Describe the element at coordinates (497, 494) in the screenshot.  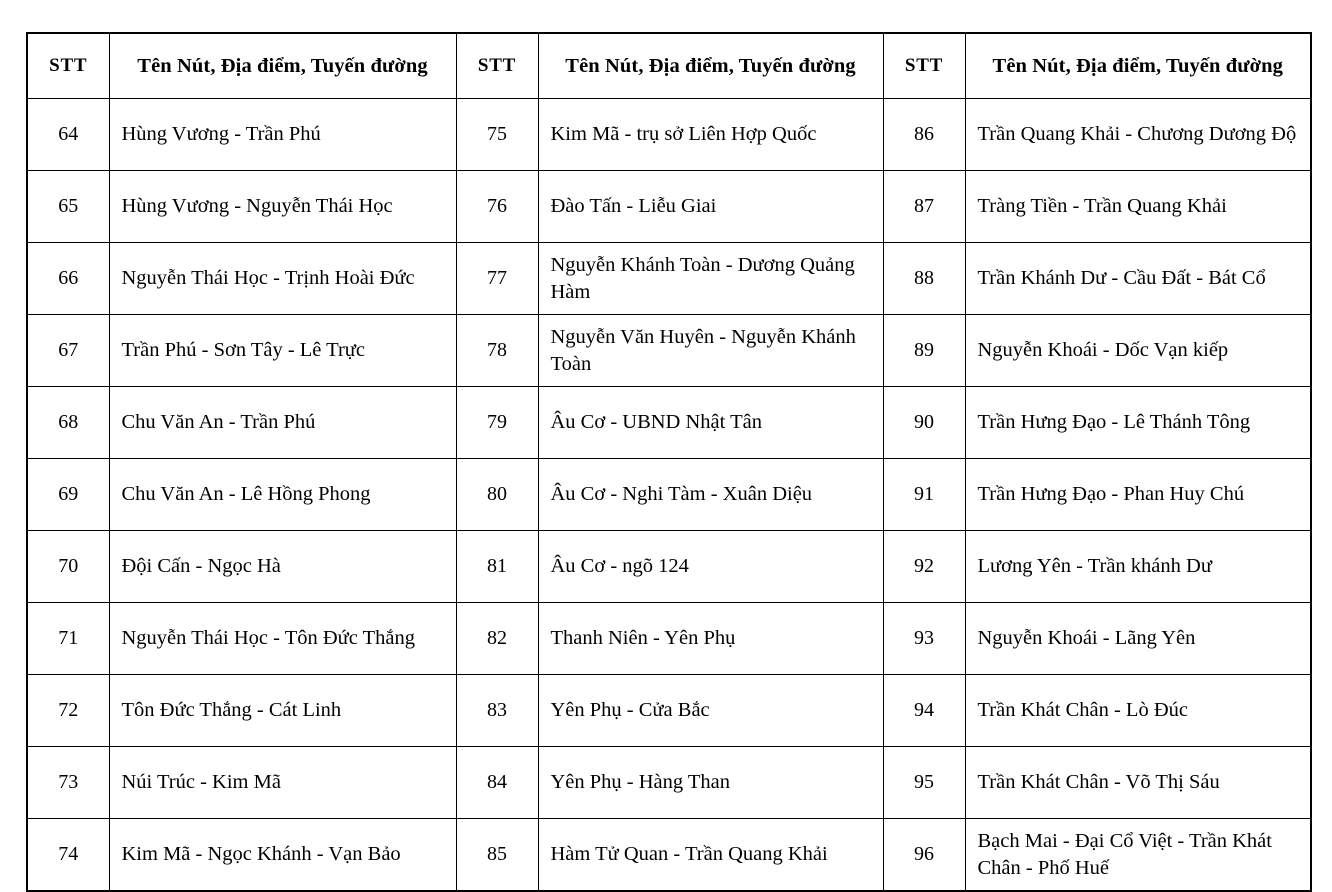
I see `cell-stt: 80` at that location.